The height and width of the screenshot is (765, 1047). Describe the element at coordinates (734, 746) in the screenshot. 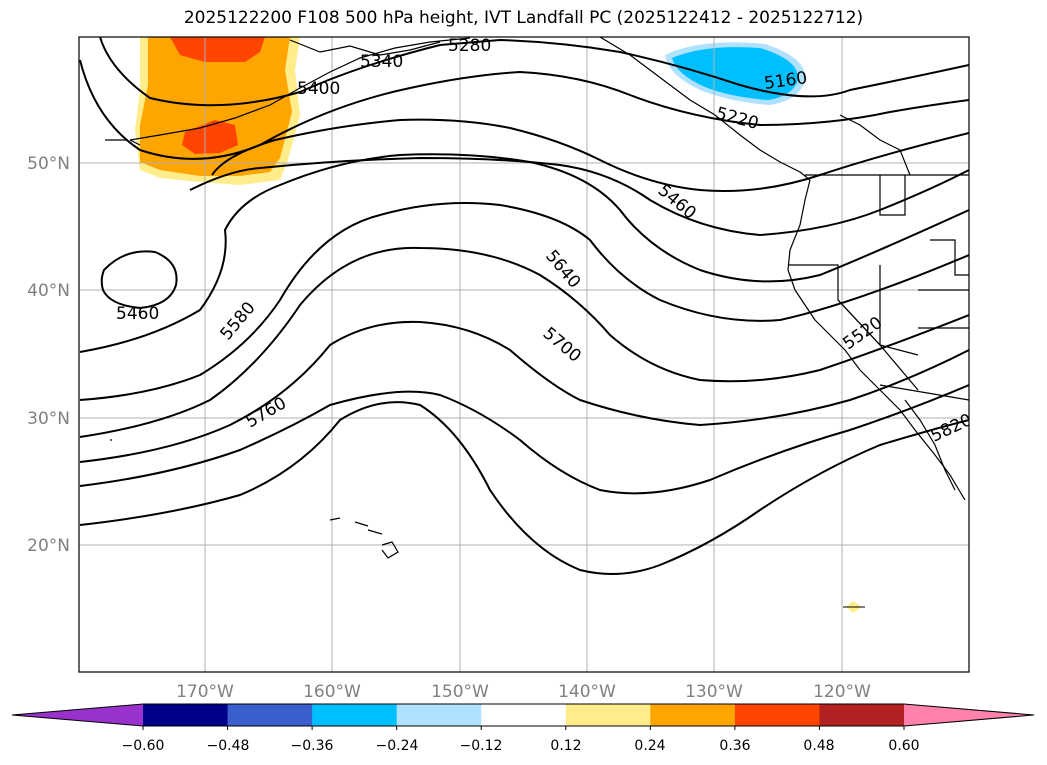

I see `colorbar-tick-label: 0.36` at that location.